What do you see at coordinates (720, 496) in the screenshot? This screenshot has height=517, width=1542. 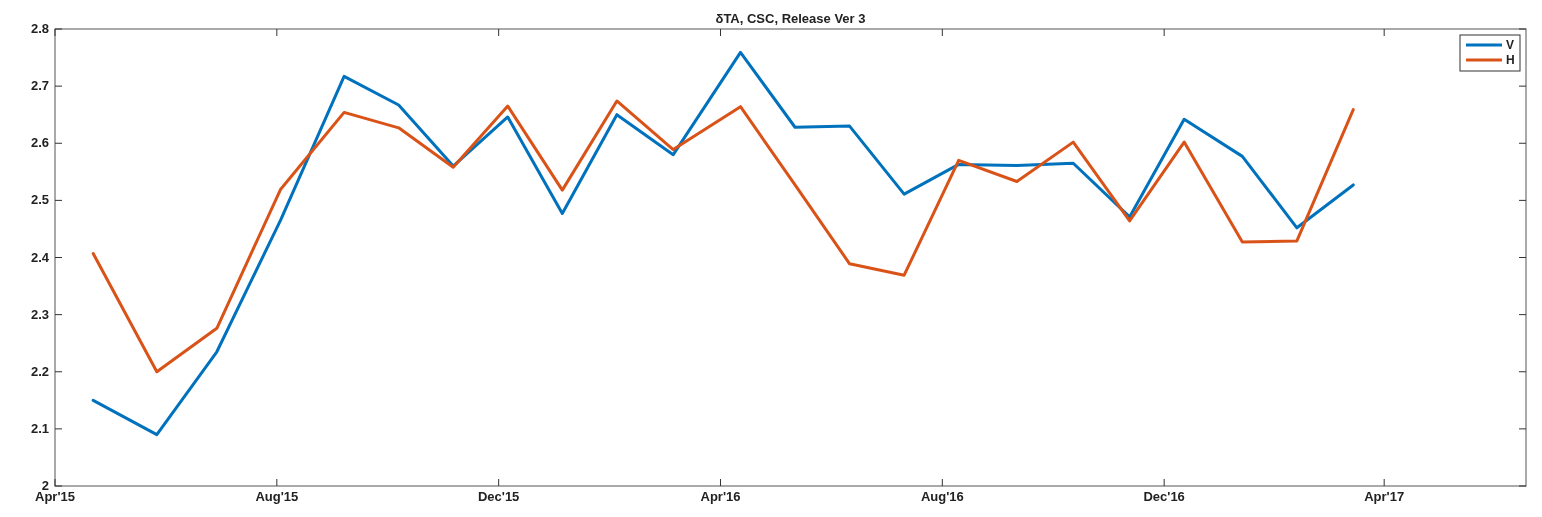 I see `x-tick-label: Apr'16` at bounding box center [720, 496].